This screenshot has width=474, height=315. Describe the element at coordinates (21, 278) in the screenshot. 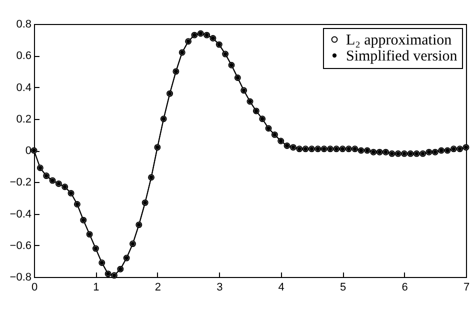

I see `y-tick-label: −0.8` at that location.